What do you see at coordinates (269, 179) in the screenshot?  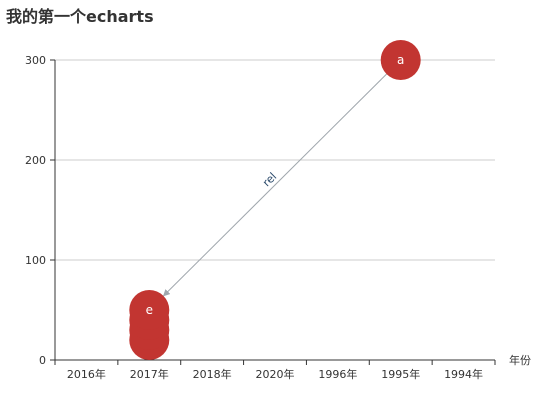 I see `edge-label: rel` at bounding box center [269, 179].